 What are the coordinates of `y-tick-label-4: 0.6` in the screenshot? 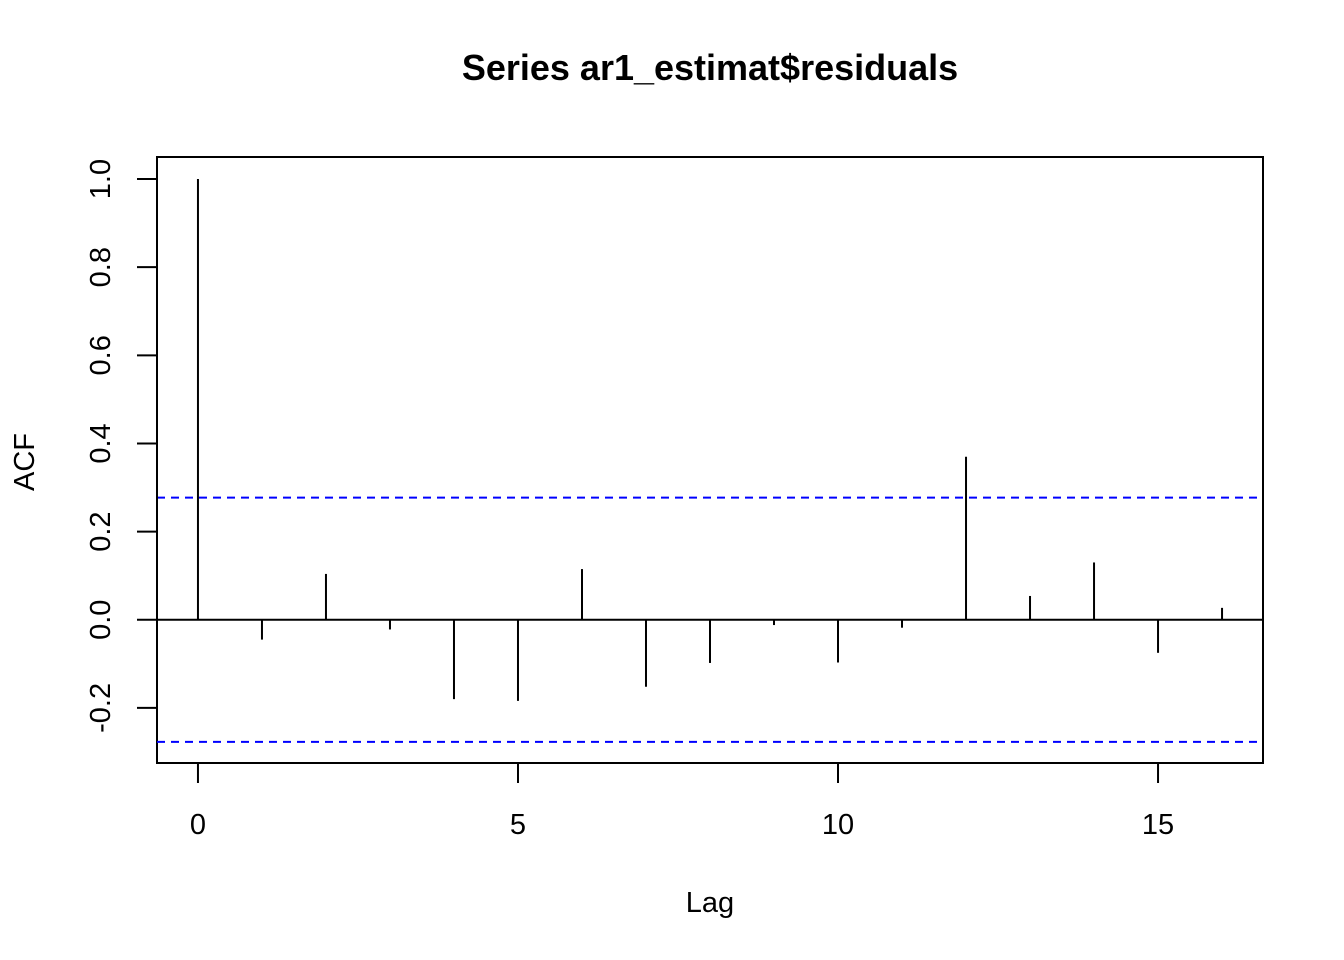 It's located at (101, 355).